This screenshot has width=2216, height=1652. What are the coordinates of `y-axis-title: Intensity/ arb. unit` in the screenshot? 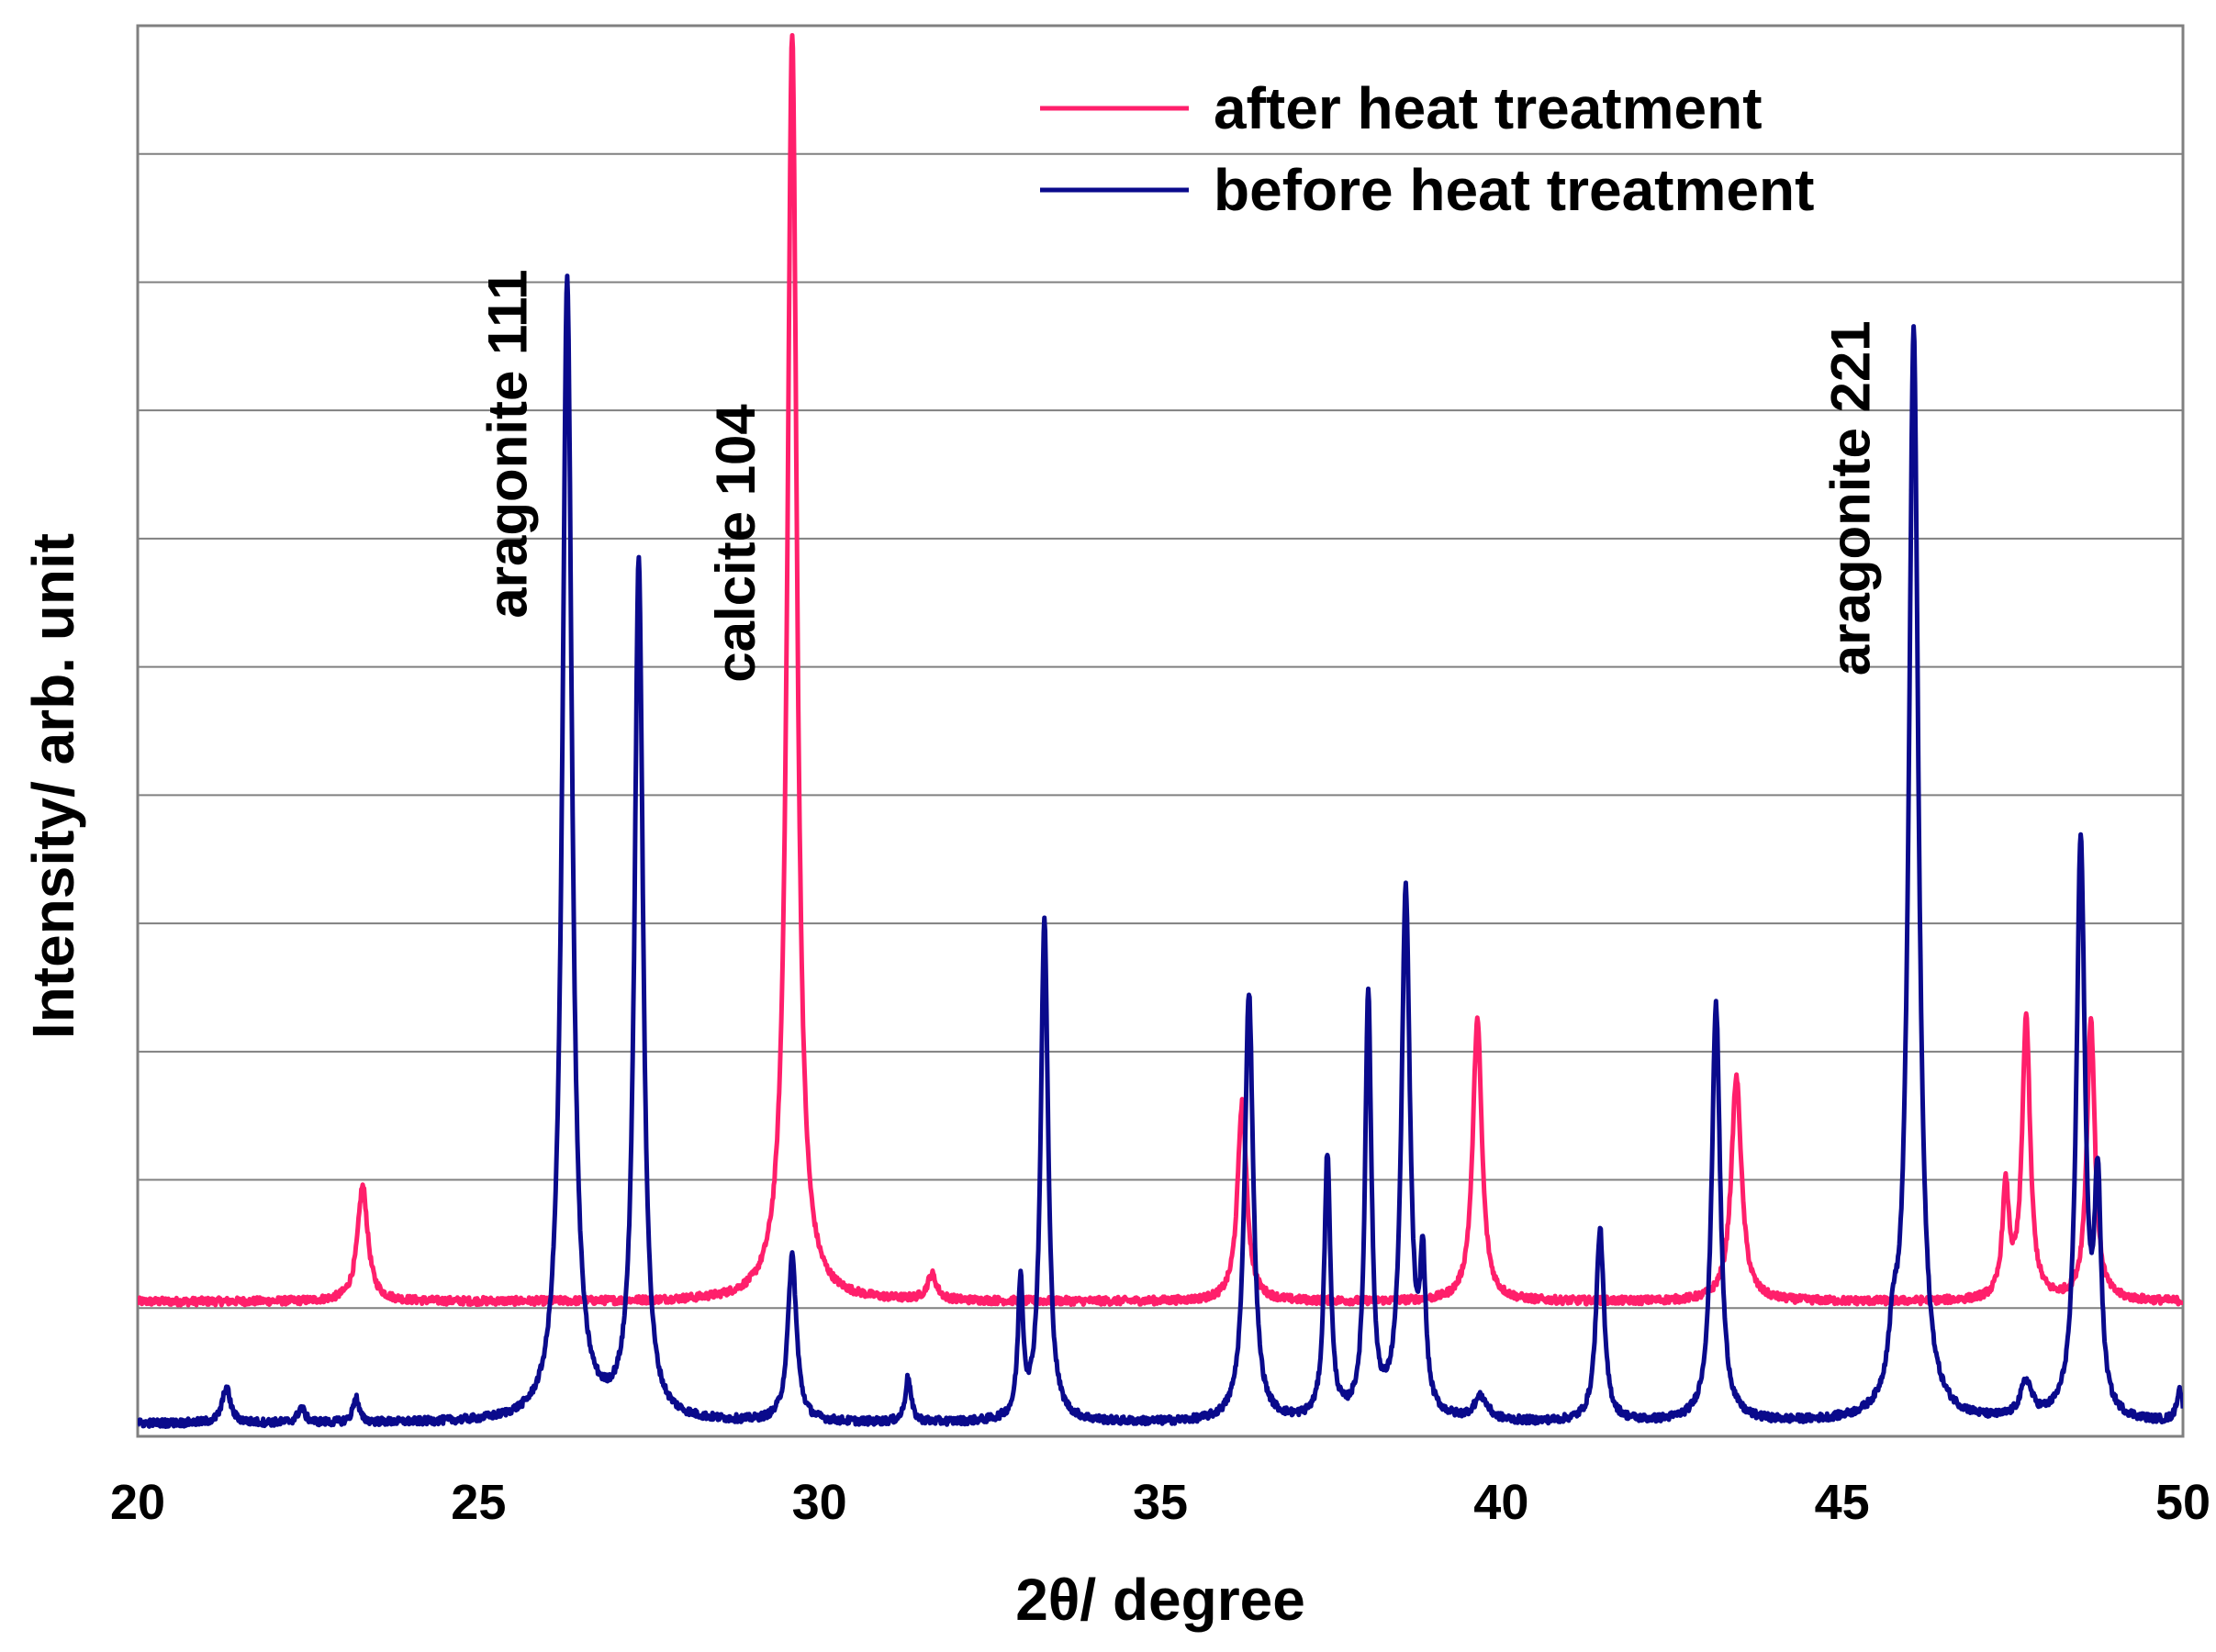 It's located at (53, 786).